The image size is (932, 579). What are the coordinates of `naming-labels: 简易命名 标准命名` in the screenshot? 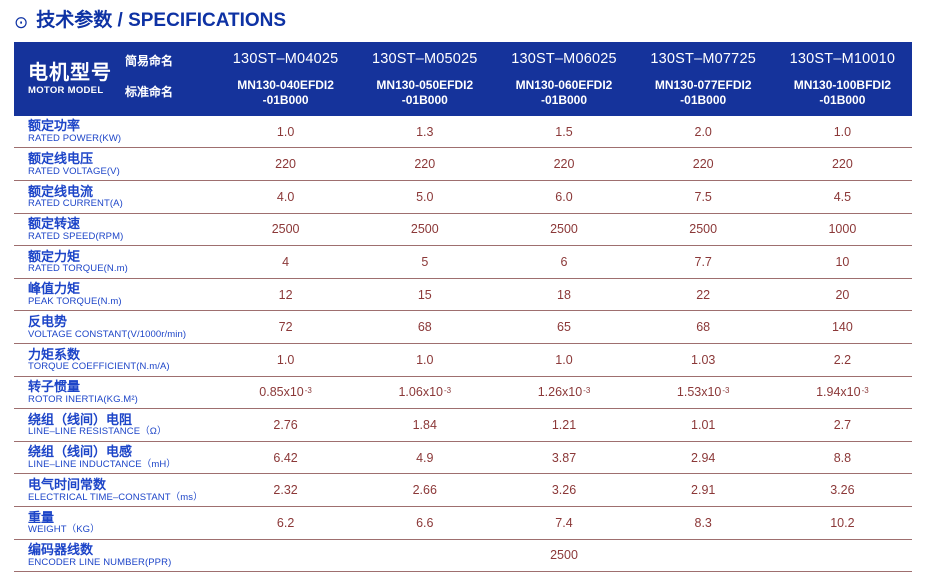 It's located at (149, 79).